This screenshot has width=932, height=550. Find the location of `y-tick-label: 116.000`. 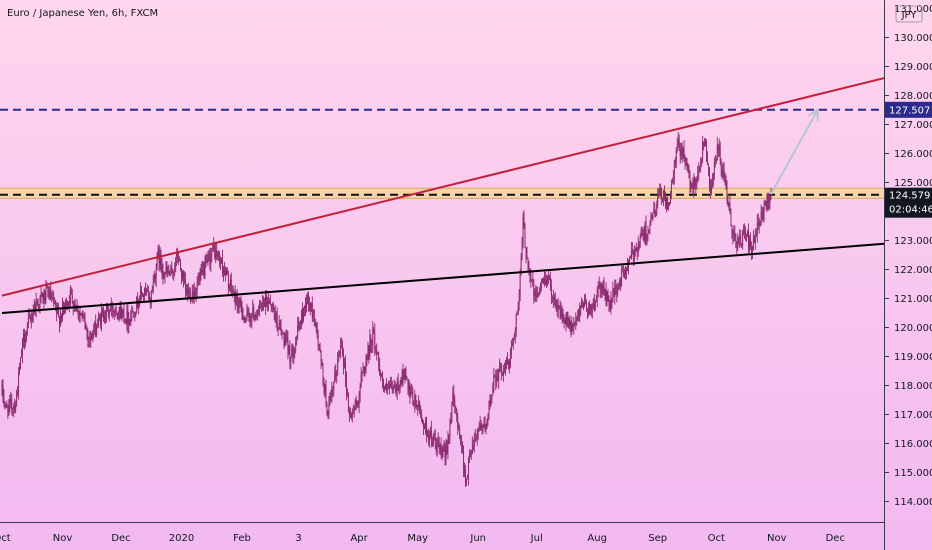

y-tick-label: 116.000 is located at coordinates (913, 444).